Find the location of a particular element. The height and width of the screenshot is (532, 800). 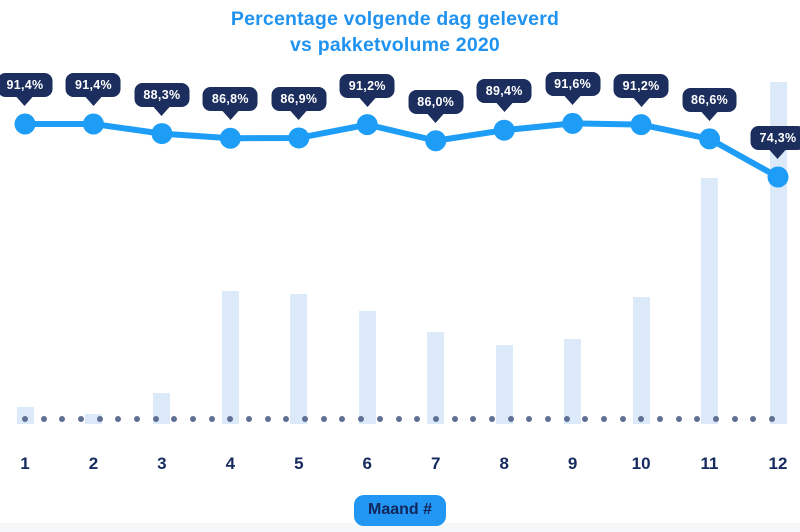

x-tick-label-4: 4 is located at coordinates (230, 463).